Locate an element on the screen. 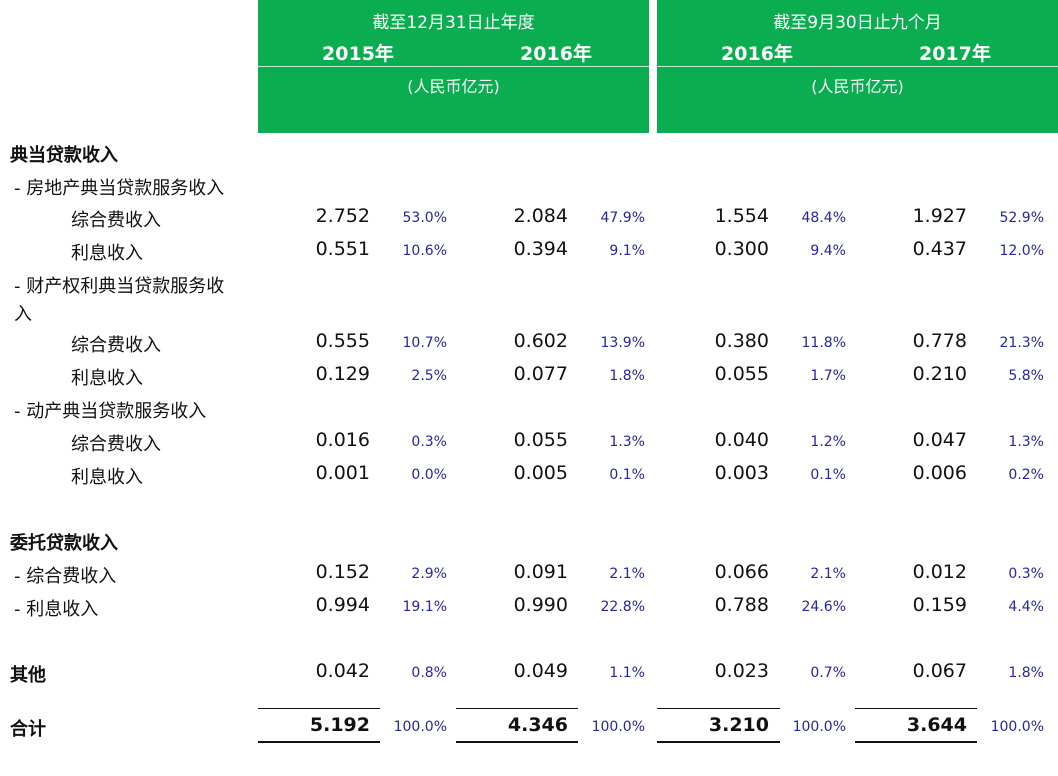 This screenshot has height=776, width=1058. amount-cell: 0.300 is located at coordinates (741, 249).